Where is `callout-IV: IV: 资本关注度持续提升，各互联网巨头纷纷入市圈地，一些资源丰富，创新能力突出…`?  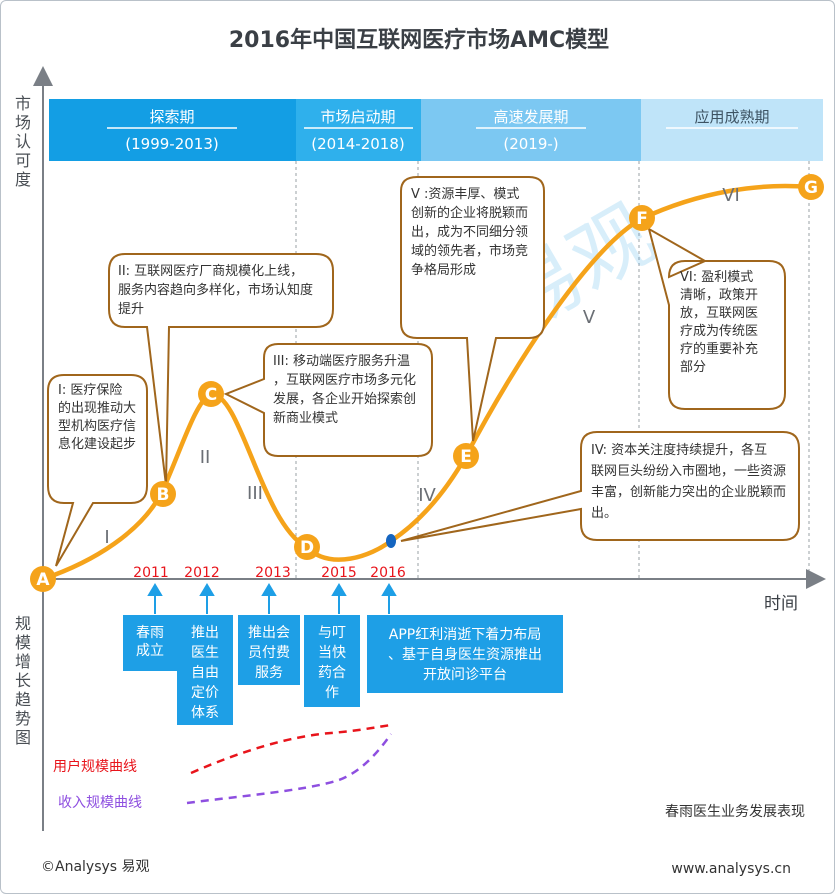 callout-IV: IV: 资本关注度持续提升，各互联网巨头纷纷入市圈地，一些资源丰富，创新能力突出… is located at coordinates (600, 486).